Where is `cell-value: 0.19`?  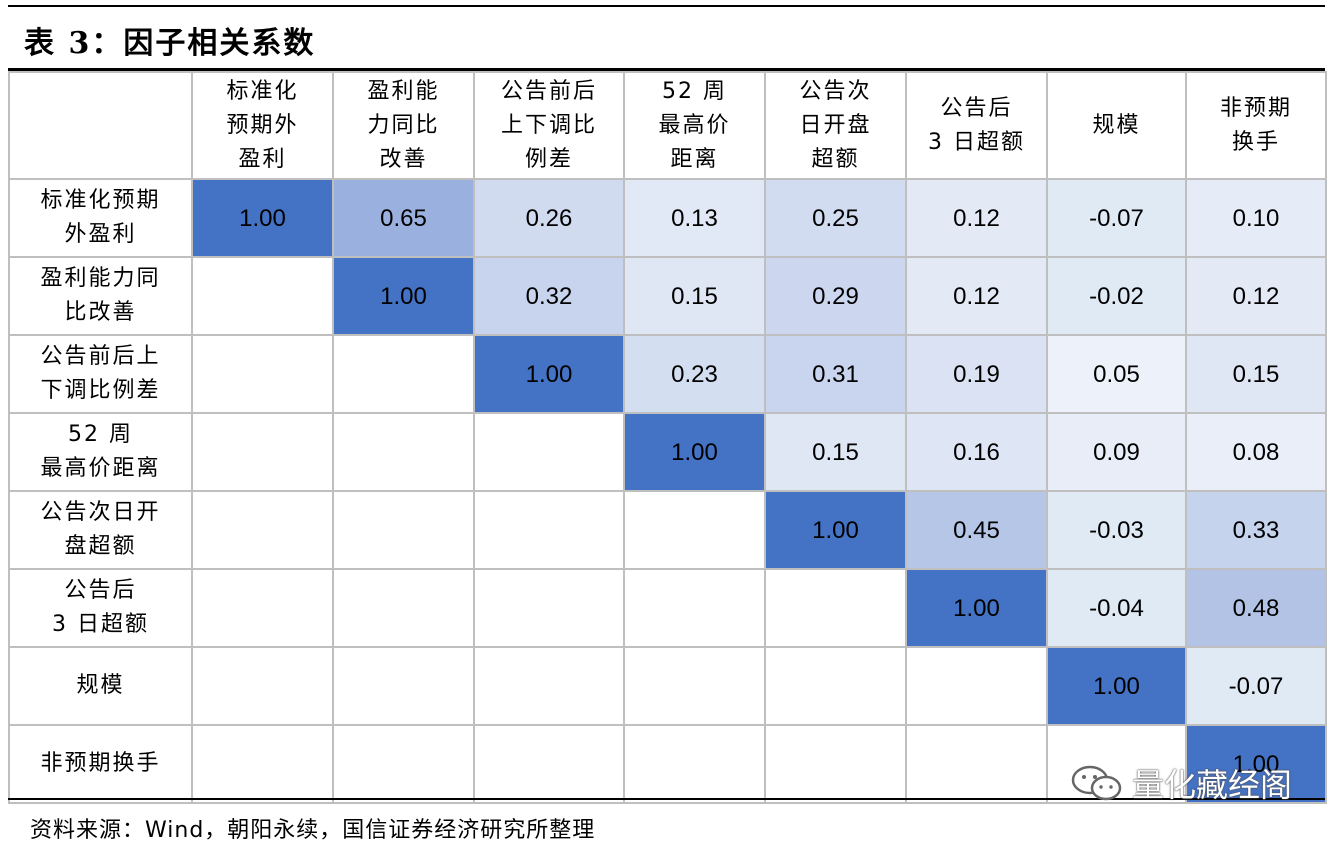 cell-value: 0.19 is located at coordinates (976, 374).